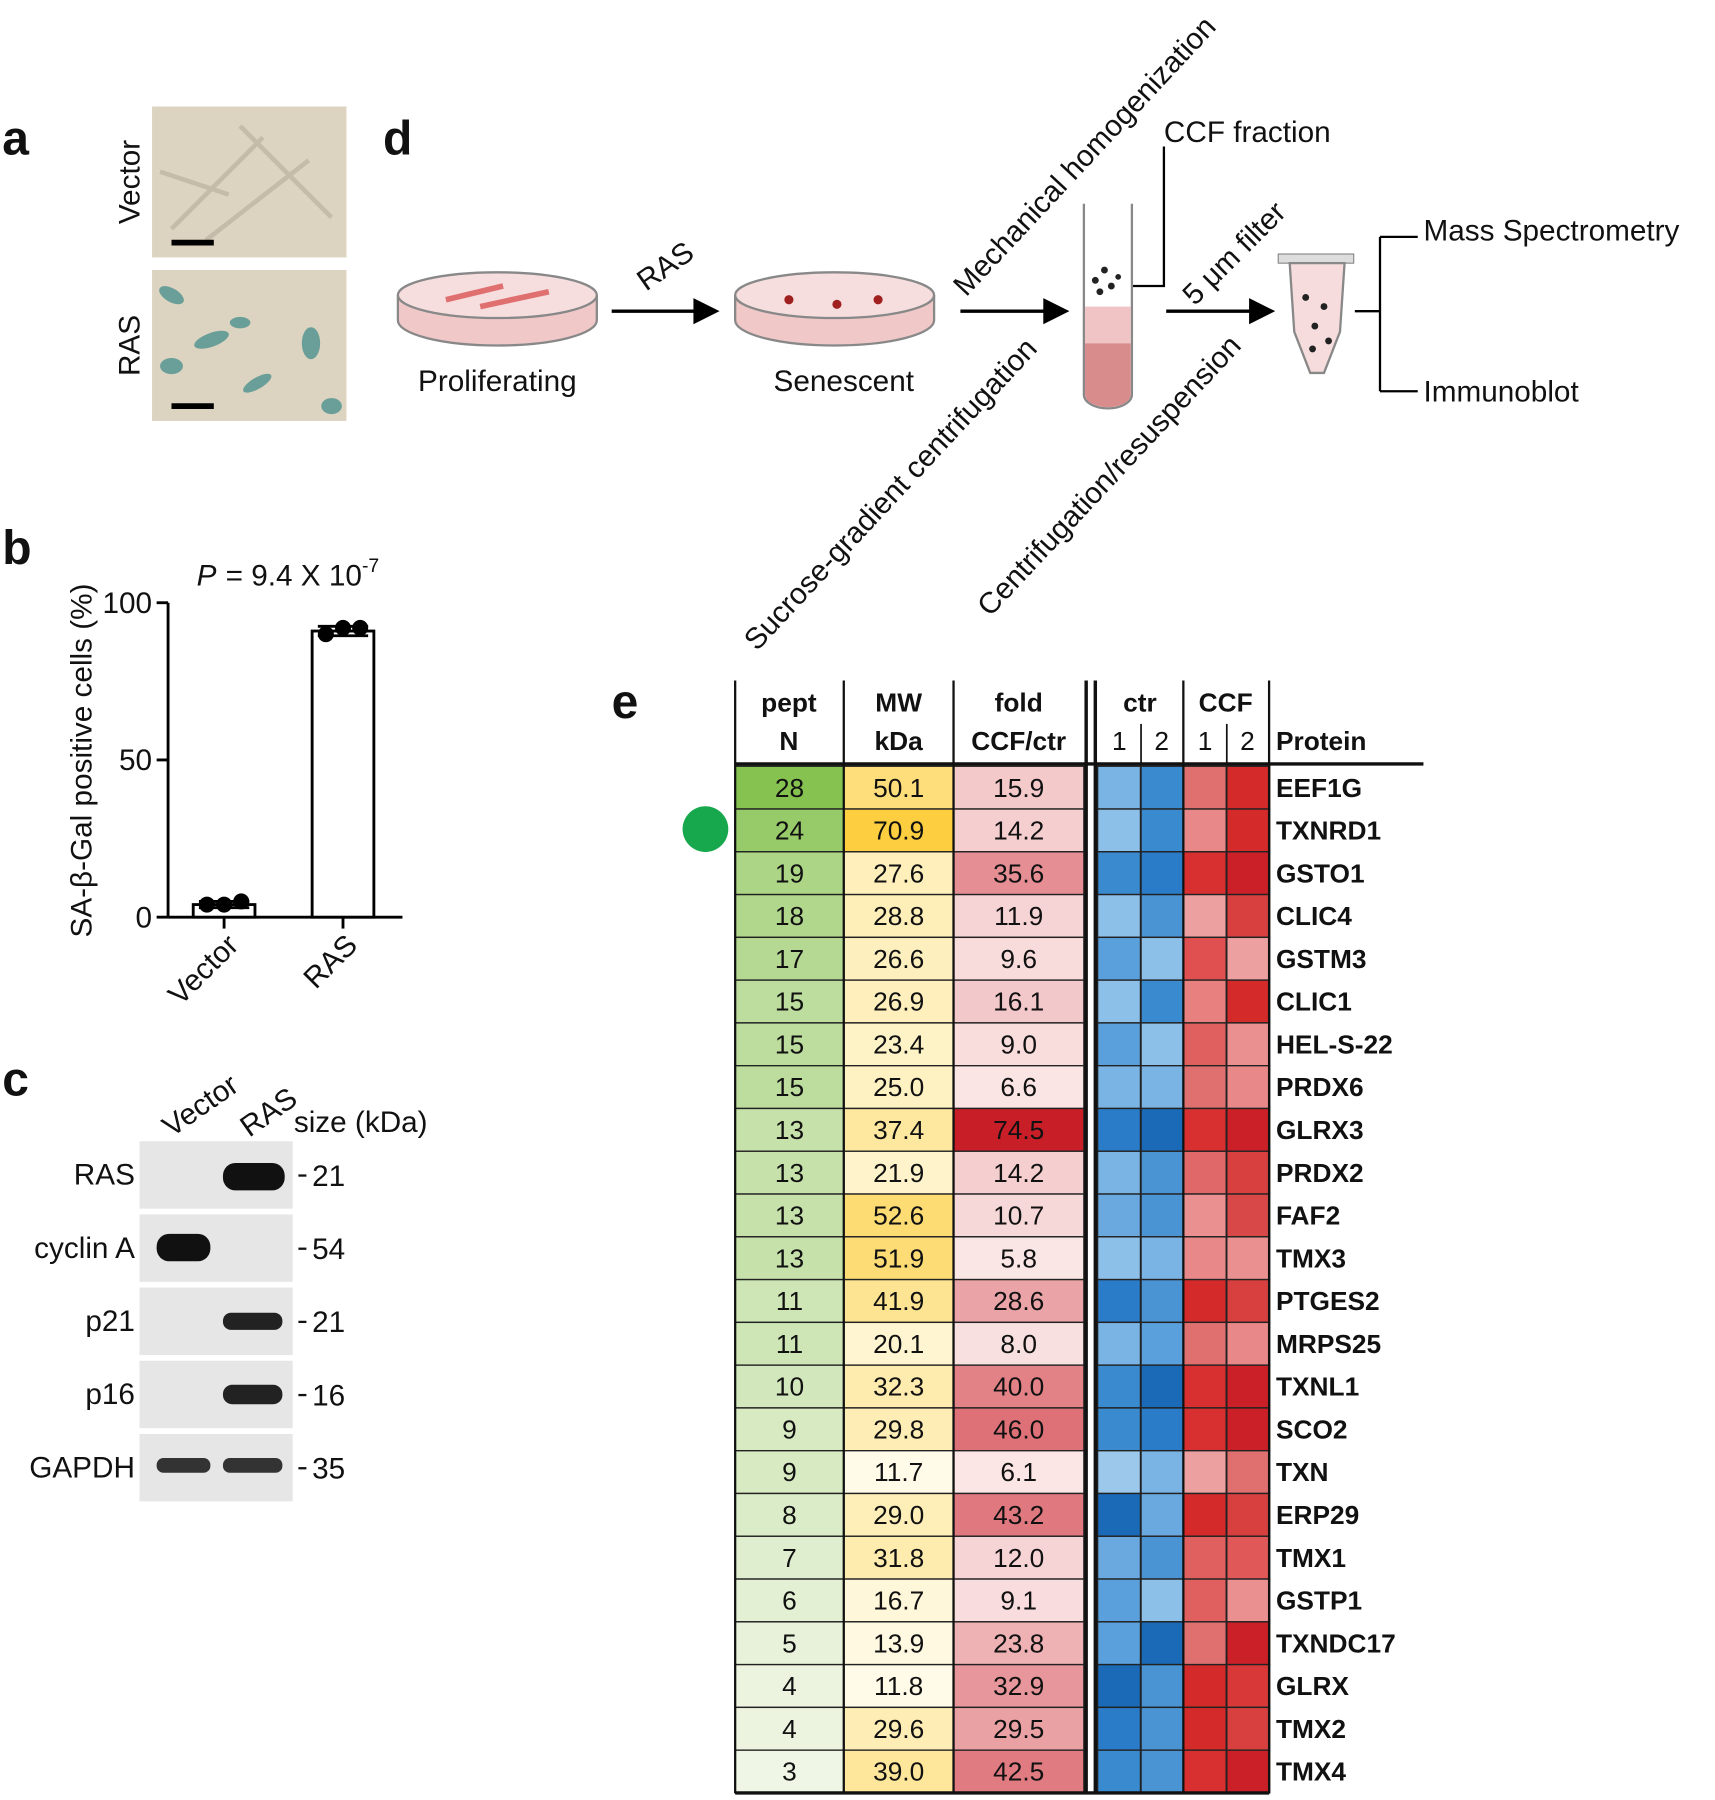 The width and height of the screenshot is (1715, 1800). Describe the element at coordinates (898, 1558) in the screenshot. I see `cell-text: 31.8` at that location.